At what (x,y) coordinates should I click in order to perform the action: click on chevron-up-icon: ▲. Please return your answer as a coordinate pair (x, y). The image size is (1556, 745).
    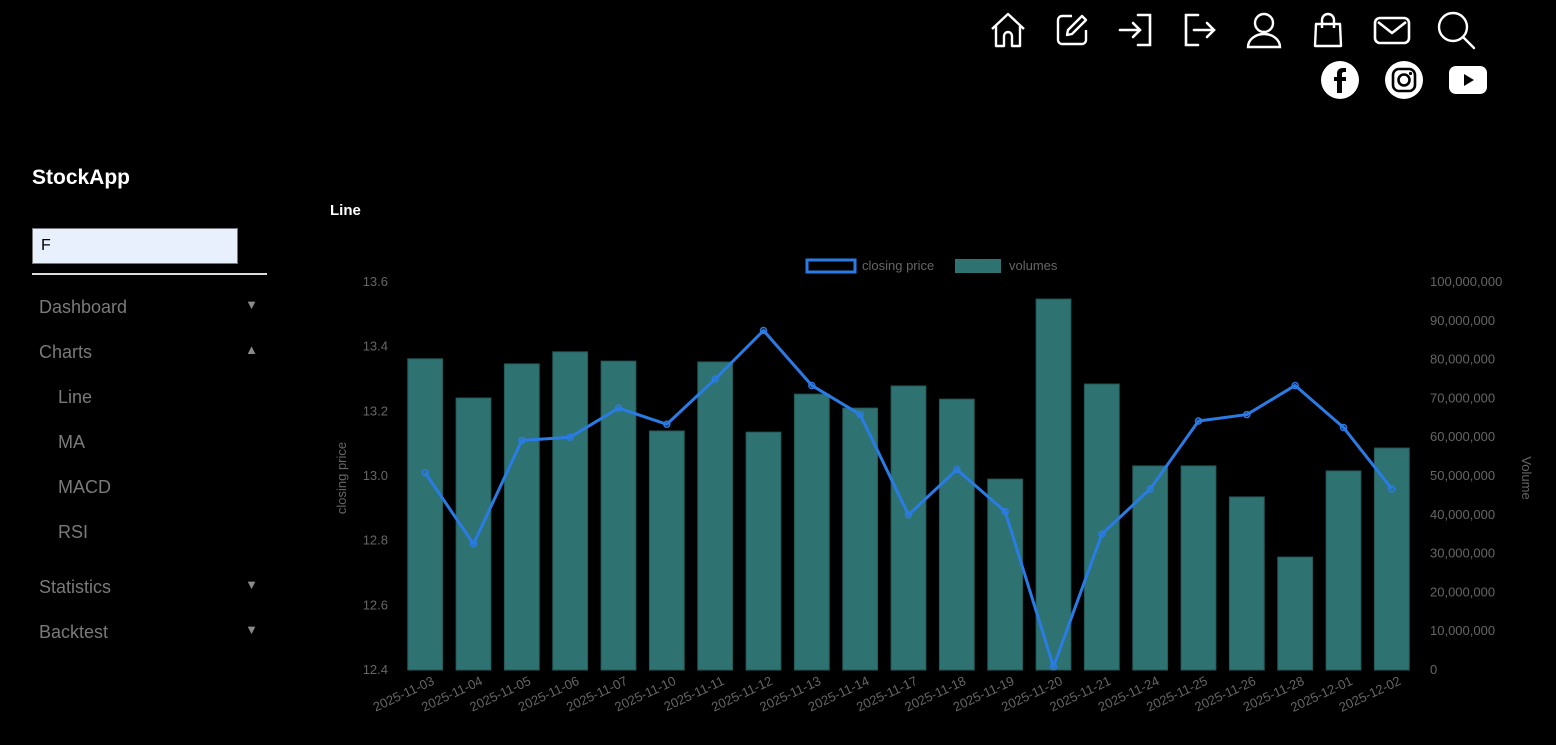
    Looking at the image, I should click on (251, 349).